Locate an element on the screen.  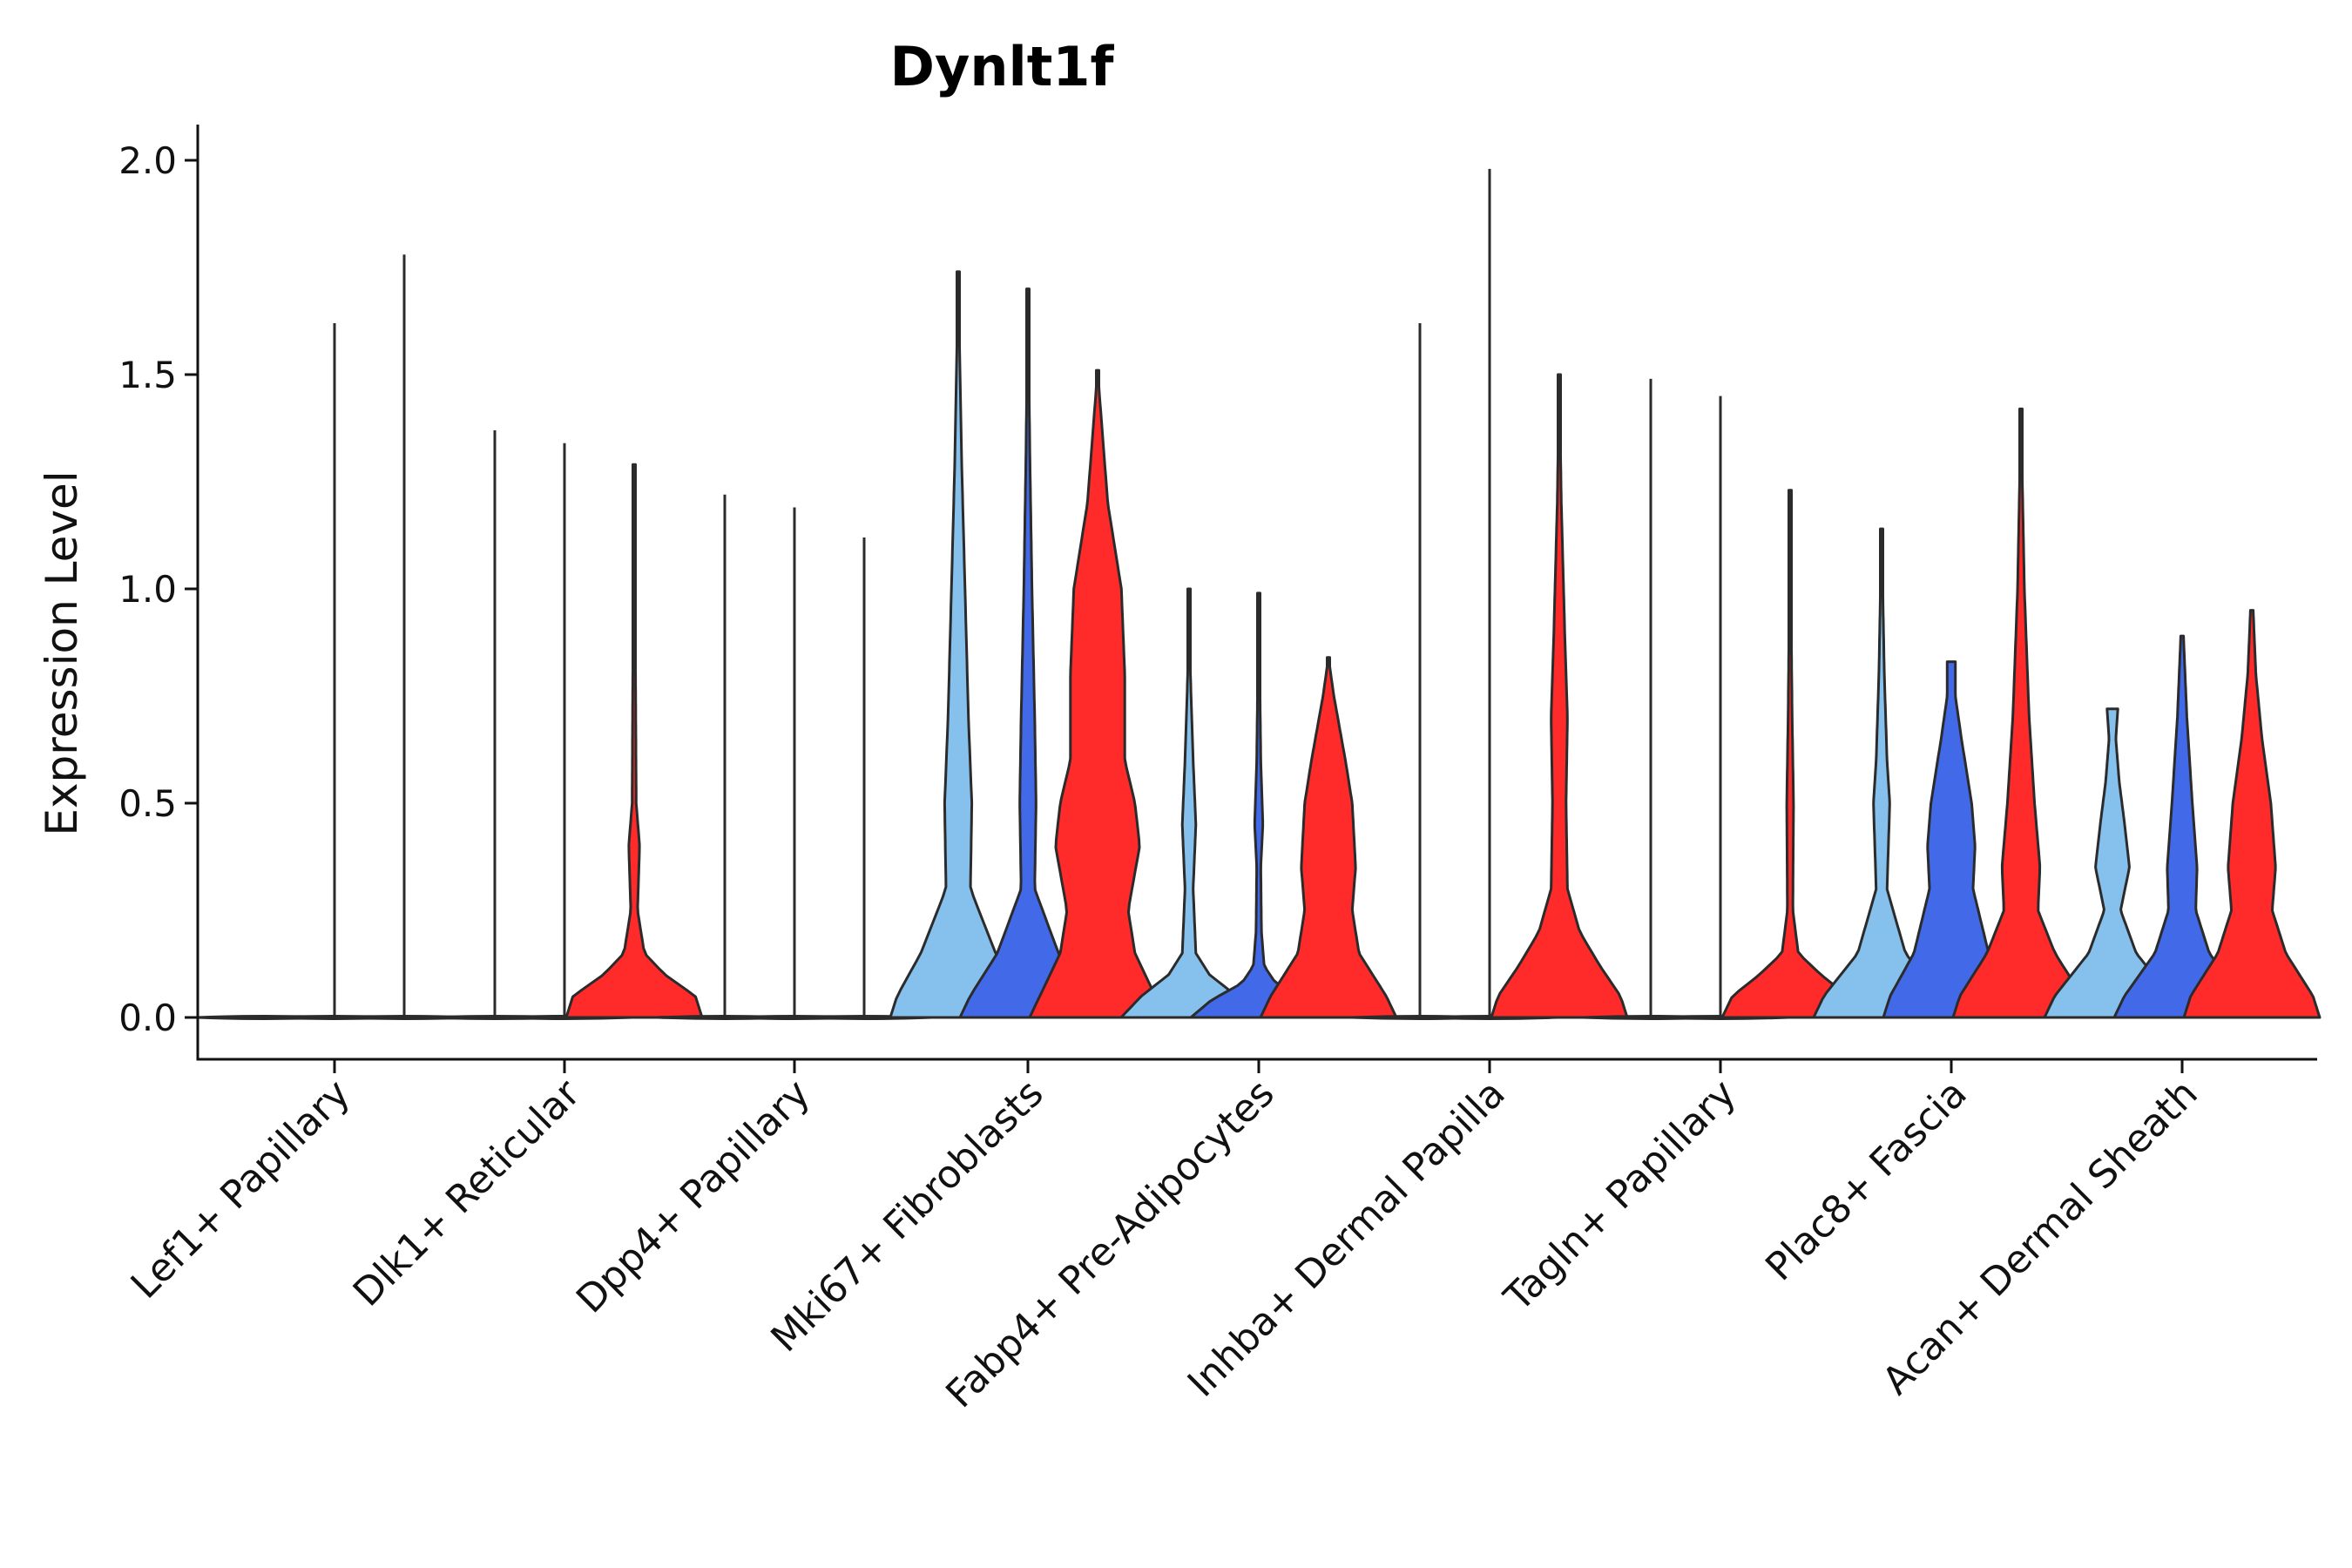
chart-title: Dynlt1f is located at coordinates (1002, 66).